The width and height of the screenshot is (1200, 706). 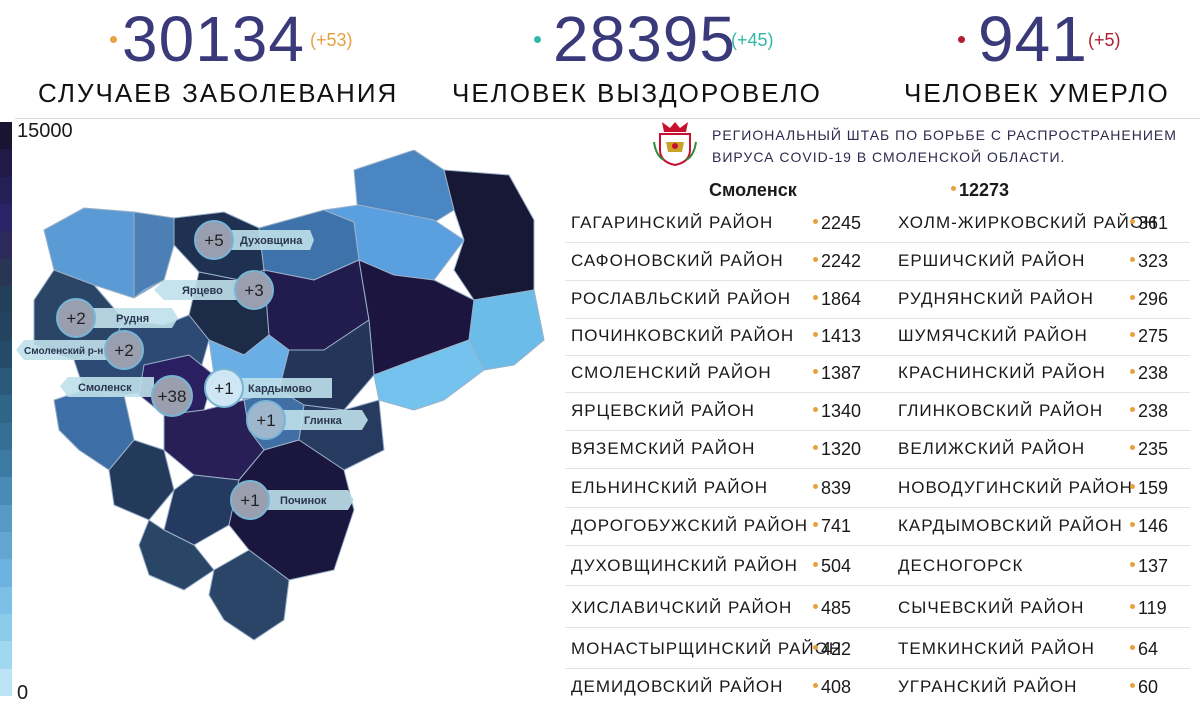 I want to click on district-value: 119, so click(x=1148, y=608).